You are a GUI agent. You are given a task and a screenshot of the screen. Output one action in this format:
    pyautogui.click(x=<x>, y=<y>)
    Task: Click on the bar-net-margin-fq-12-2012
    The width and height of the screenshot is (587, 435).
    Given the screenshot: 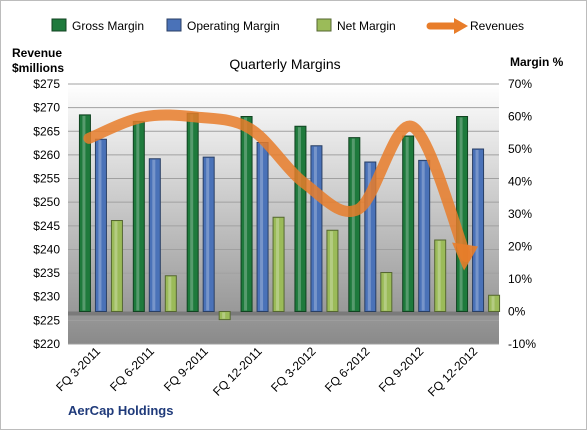 What is the action you would take?
    pyautogui.click(x=494, y=303)
    